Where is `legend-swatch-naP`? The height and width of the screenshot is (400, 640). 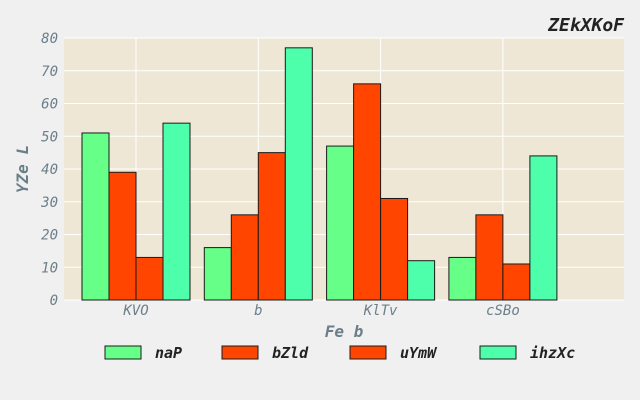
legend-swatch-naP is located at coordinates (123, 352).